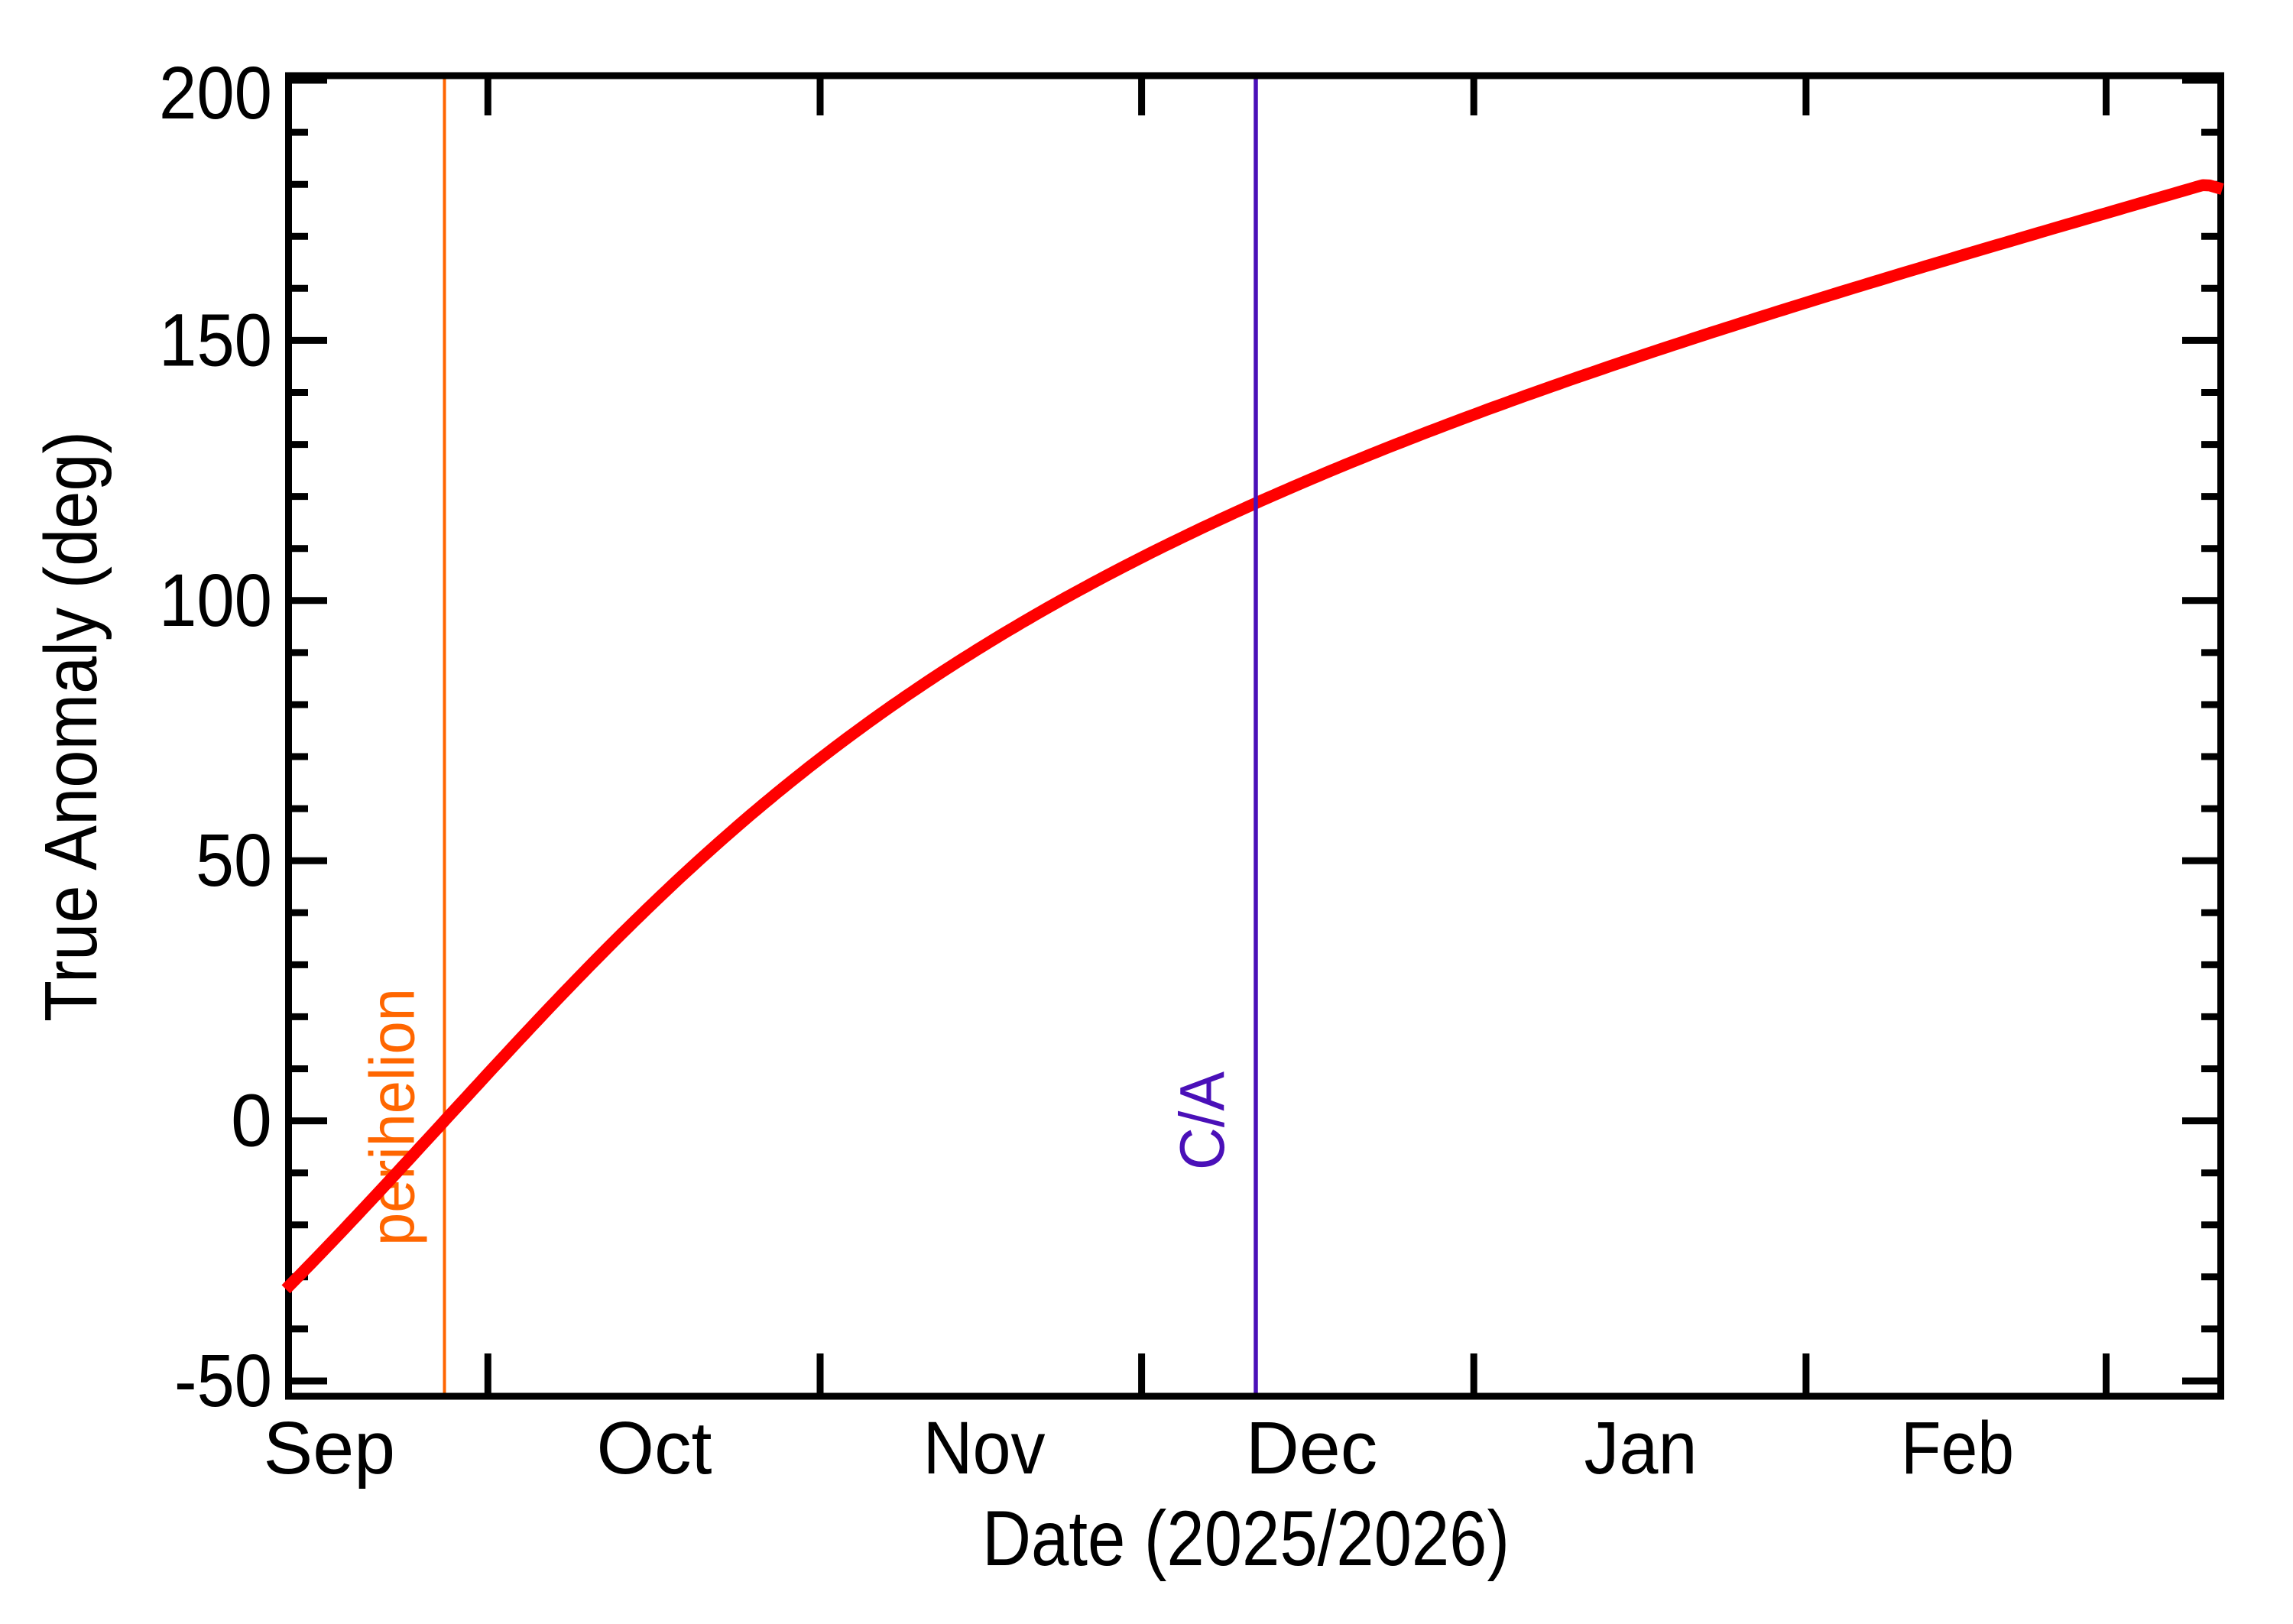  Describe the element at coordinates (215, 93) in the screenshot. I see `svg-text: 200` at that location.